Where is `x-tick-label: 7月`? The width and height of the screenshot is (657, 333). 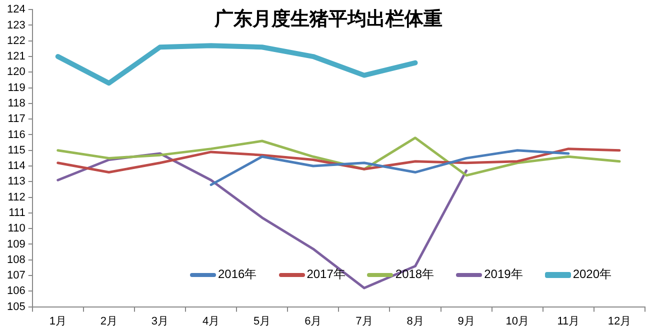
x-tick-label: 7月 is located at coordinates (364, 321).